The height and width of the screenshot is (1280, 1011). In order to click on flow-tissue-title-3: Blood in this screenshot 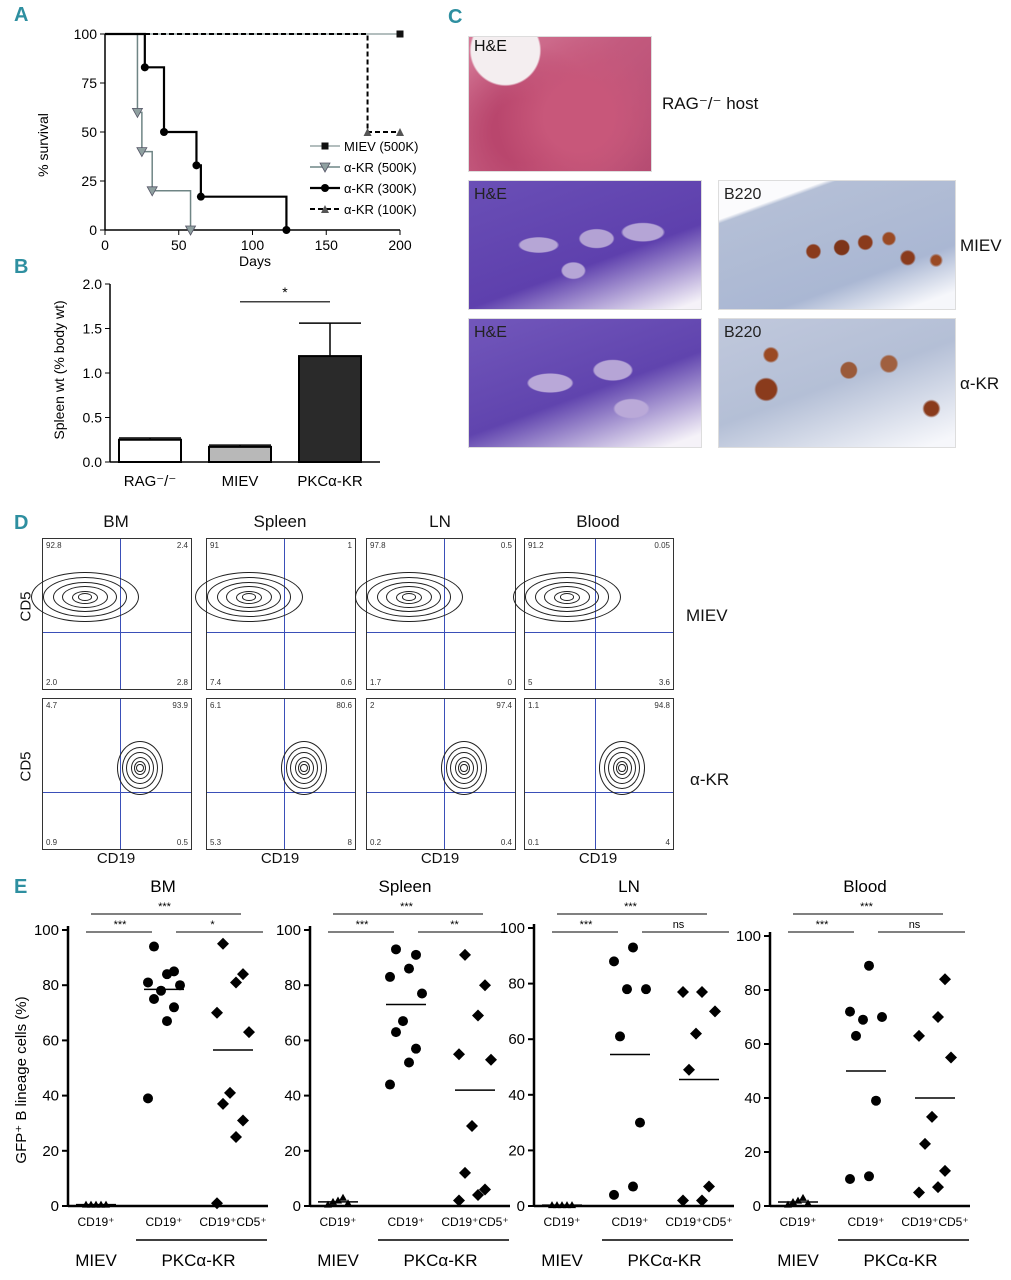, I will do `click(598, 521)`.